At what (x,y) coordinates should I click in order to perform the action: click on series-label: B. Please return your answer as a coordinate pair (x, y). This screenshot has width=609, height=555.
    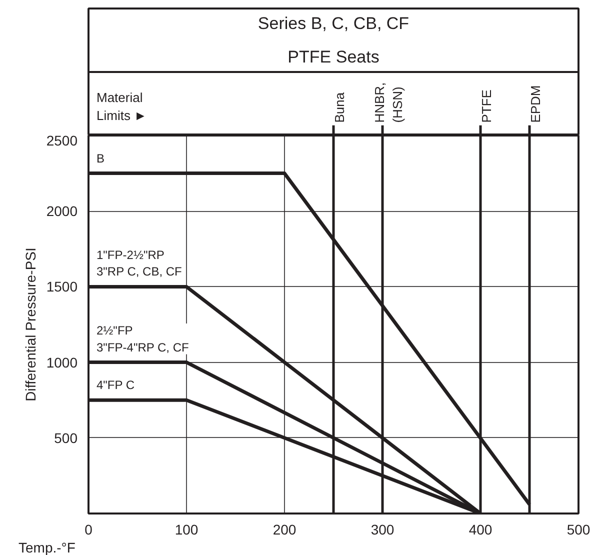
    Looking at the image, I should click on (100, 158).